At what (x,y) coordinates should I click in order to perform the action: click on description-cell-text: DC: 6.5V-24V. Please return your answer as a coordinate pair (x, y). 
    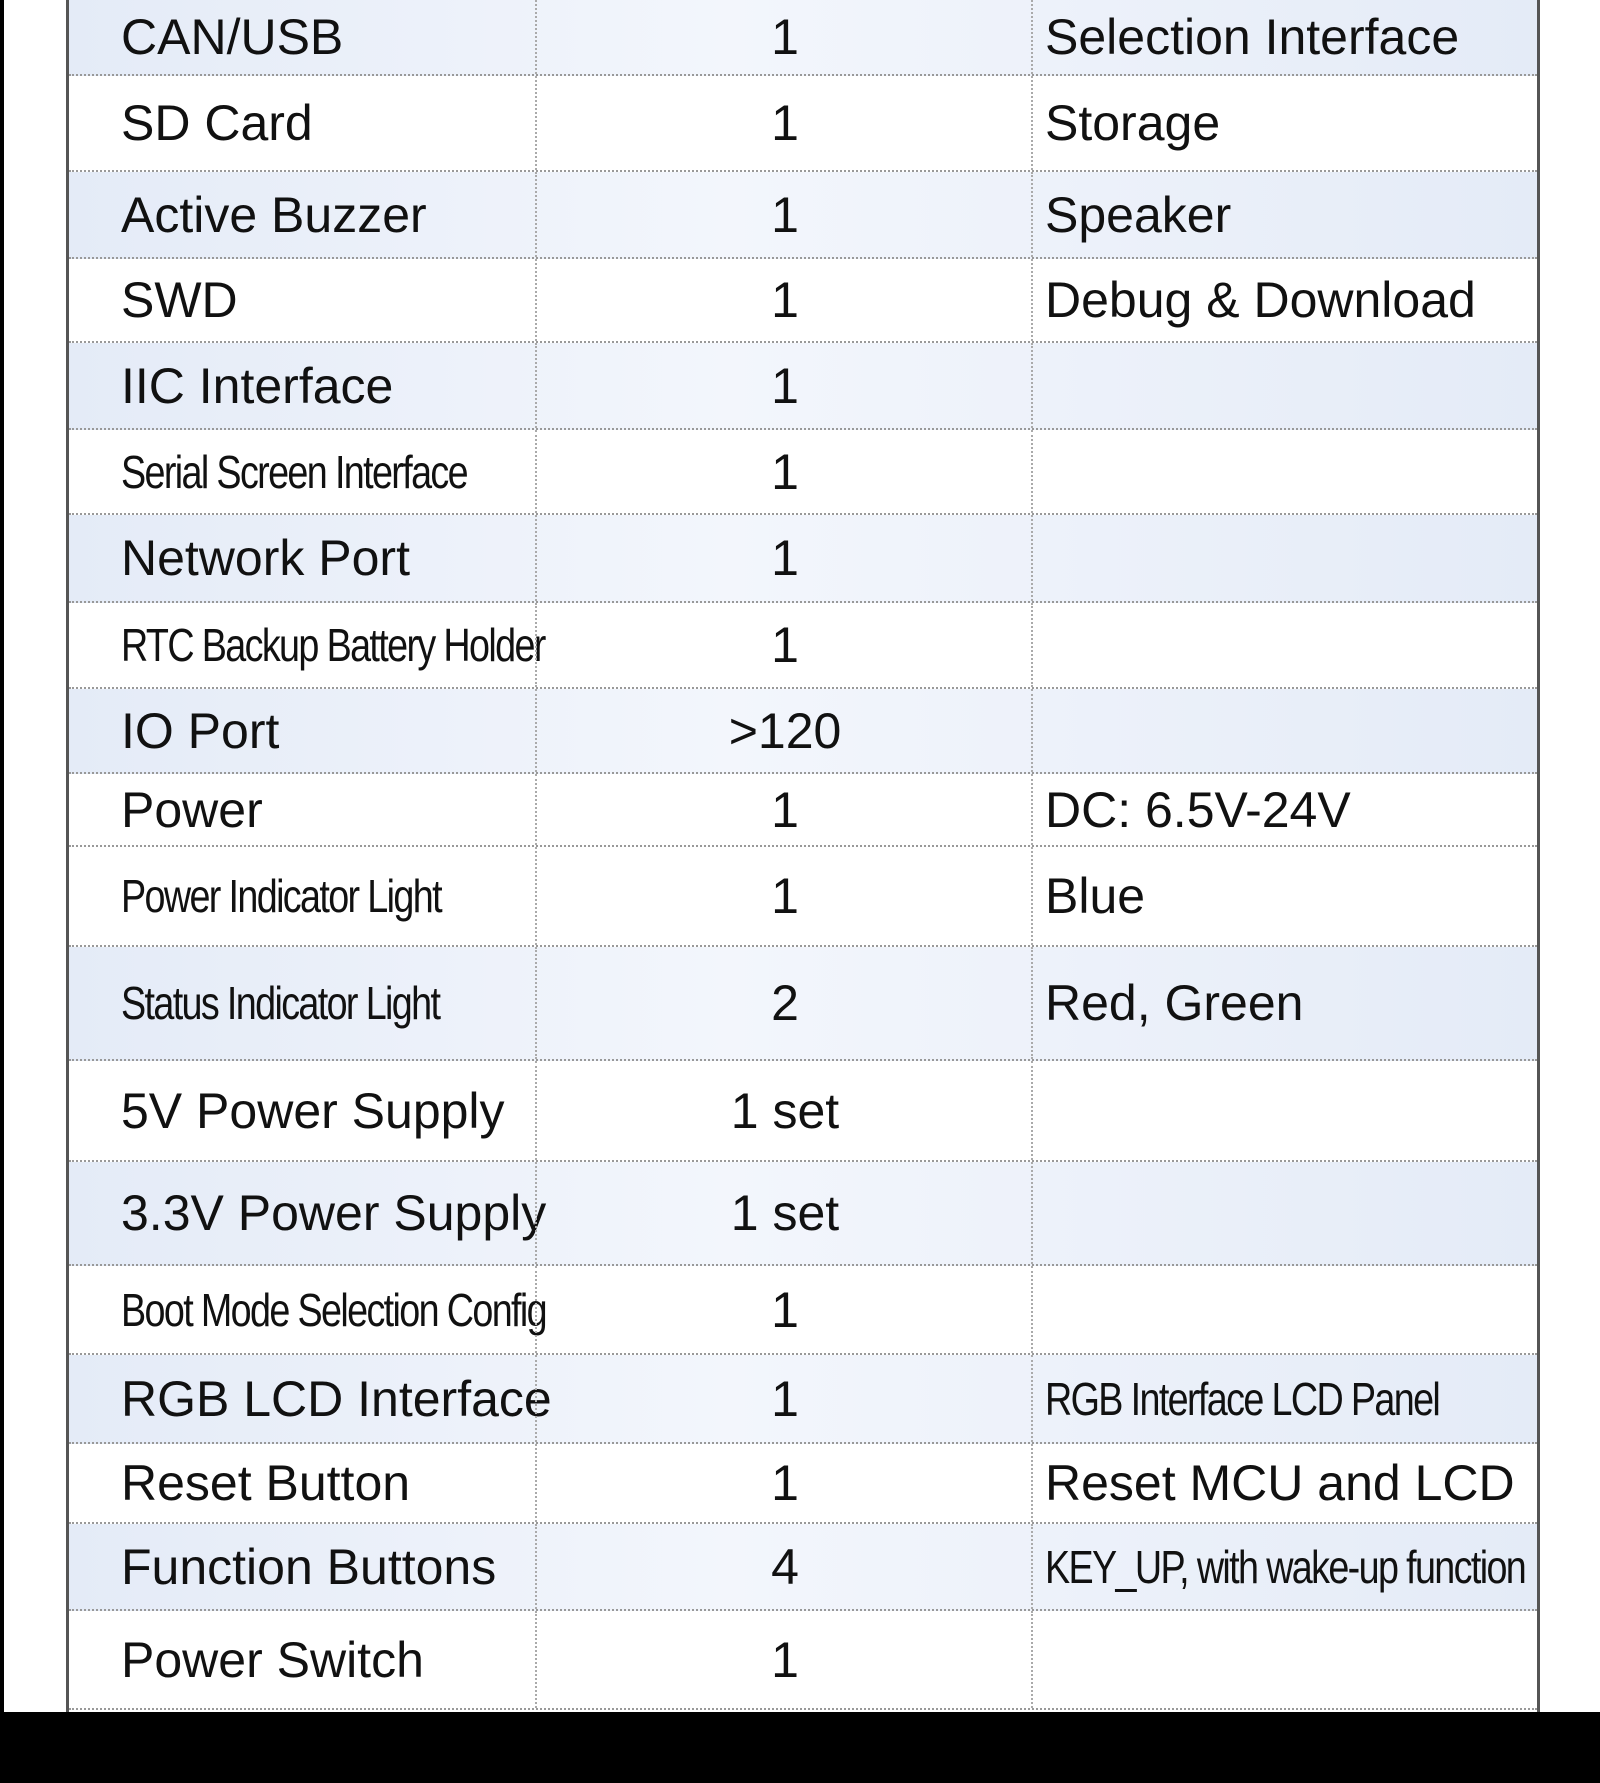
    Looking at the image, I should click on (1198, 809).